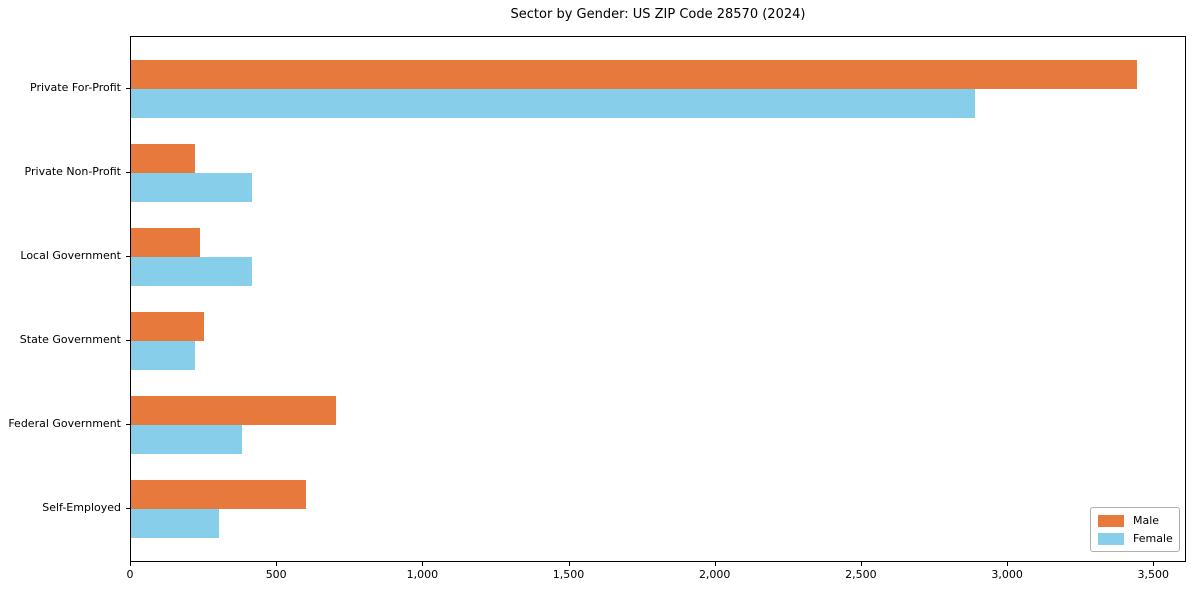 The image size is (1200, 600). What do you see at coordinates (72, 171) in the screenshot?
I see `y-tick-label: Private Non-Profit` at bounding box center [72, 171].